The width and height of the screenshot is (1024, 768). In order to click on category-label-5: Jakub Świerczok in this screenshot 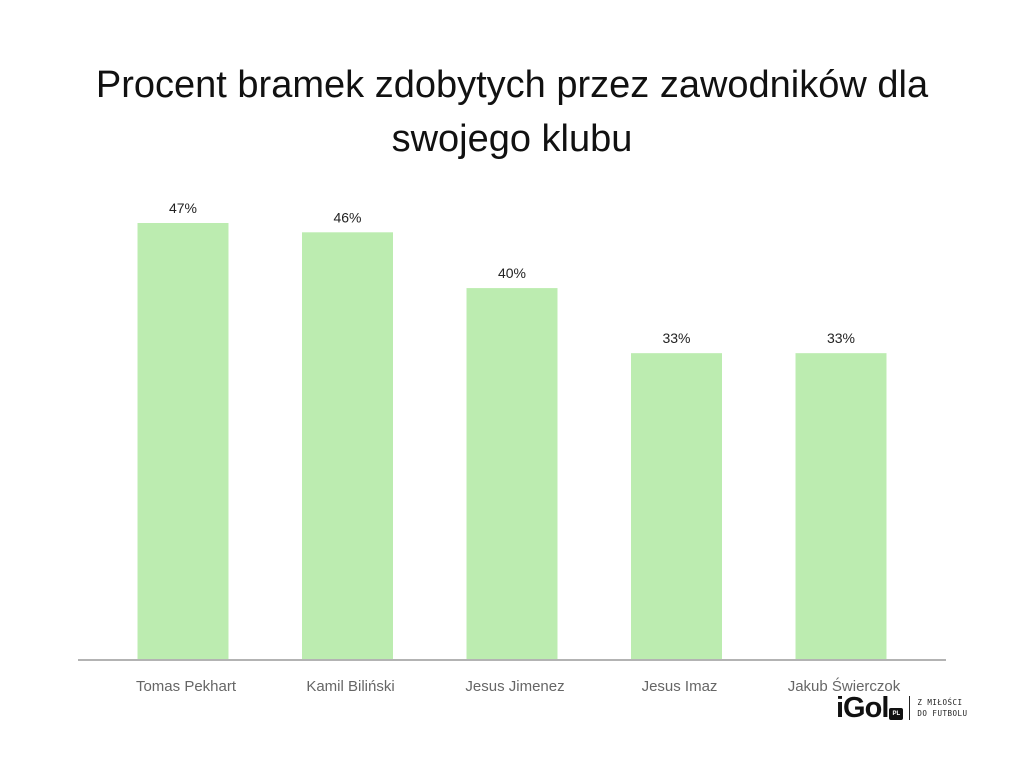, I will do `click(844, 686)`.